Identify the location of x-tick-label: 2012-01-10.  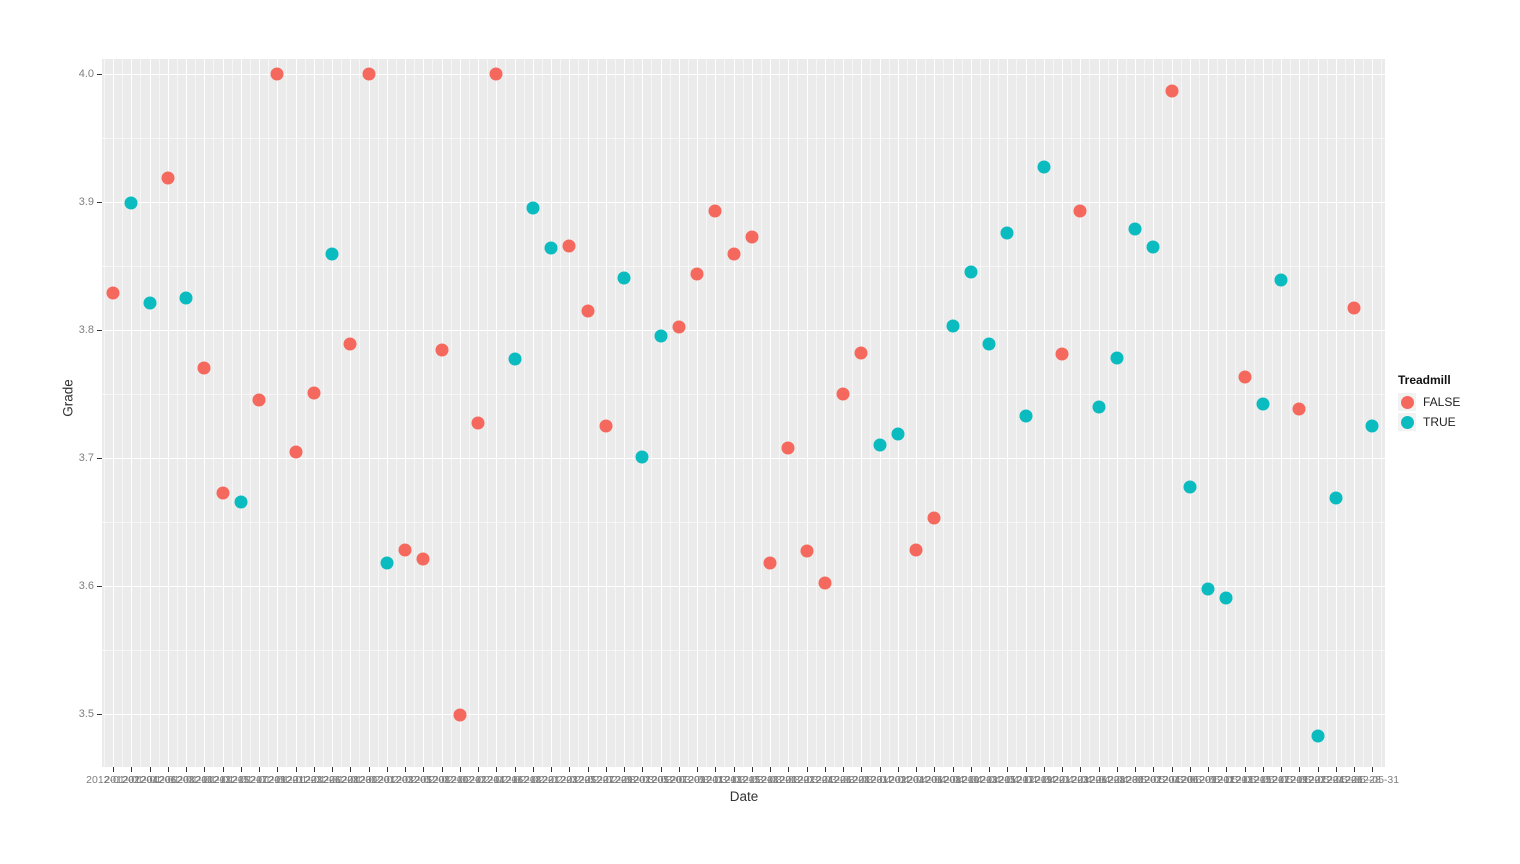
(186, 780).